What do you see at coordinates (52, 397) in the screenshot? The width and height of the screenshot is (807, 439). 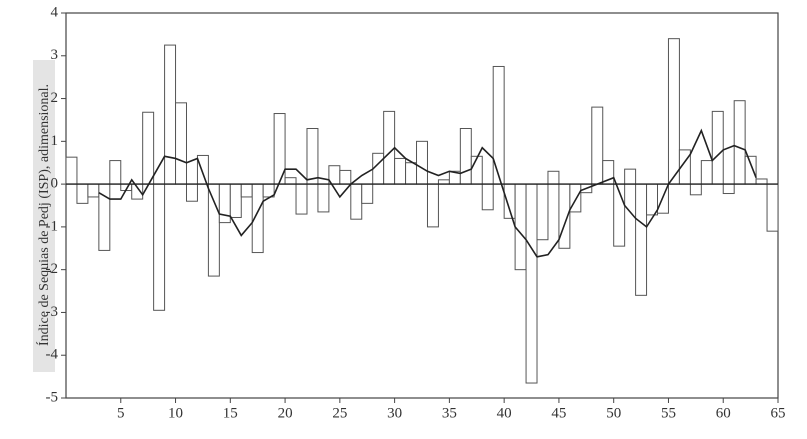 I see `y-tick-label: -5` at bounding box center [52, 397].